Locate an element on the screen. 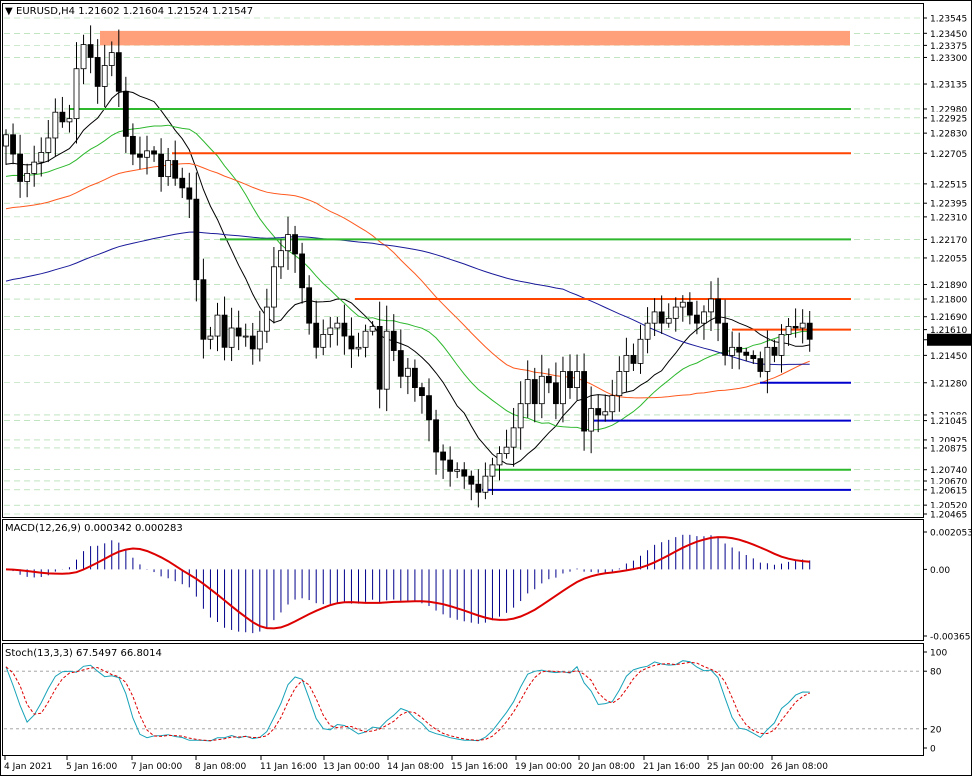  price-label: 1.23375 is located at coordinates (948, 47).